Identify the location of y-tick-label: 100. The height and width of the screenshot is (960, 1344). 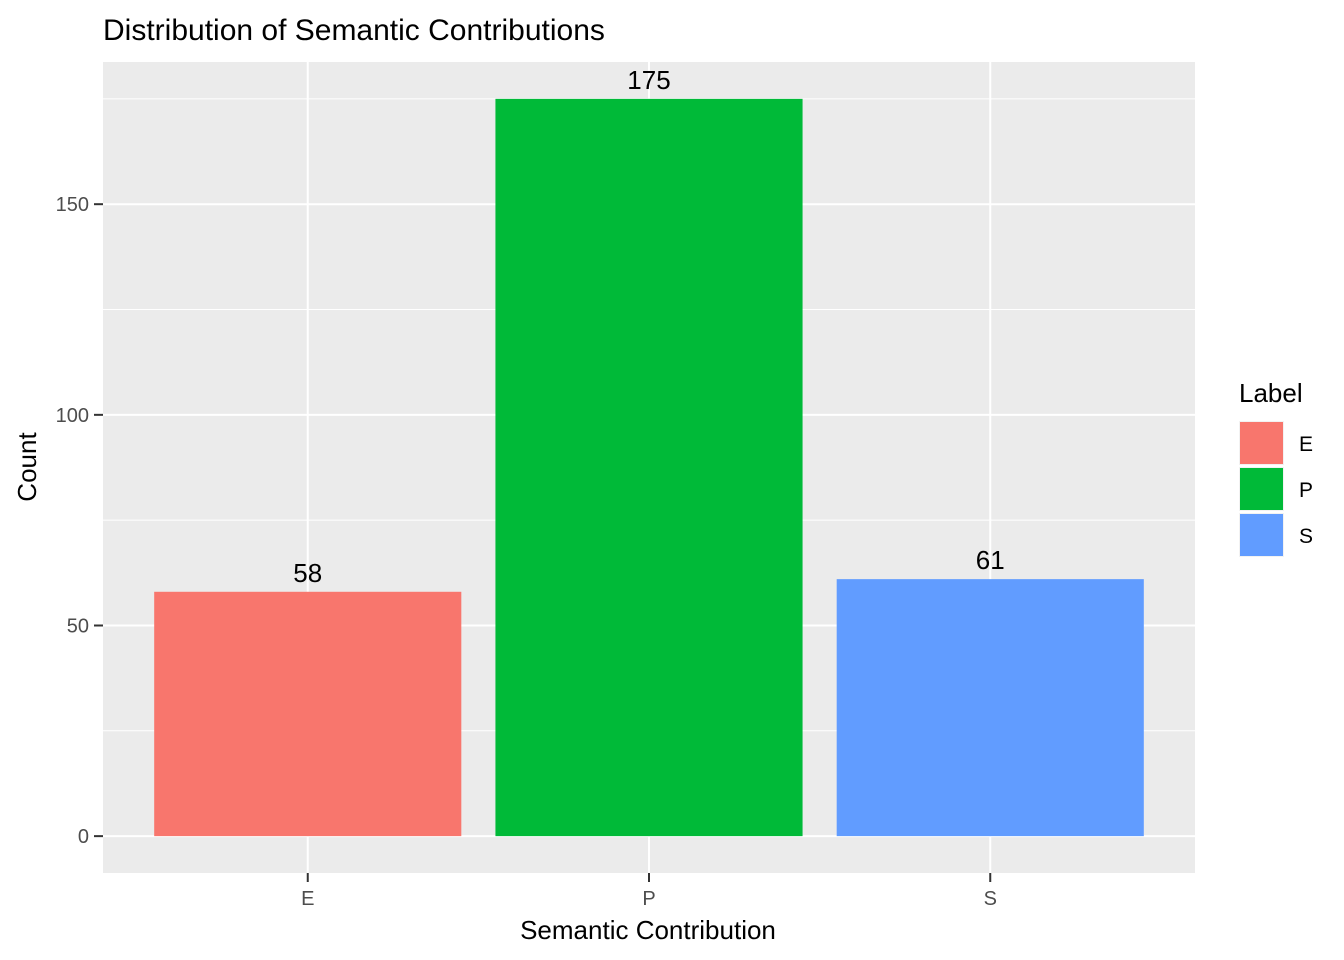
(72, 416).